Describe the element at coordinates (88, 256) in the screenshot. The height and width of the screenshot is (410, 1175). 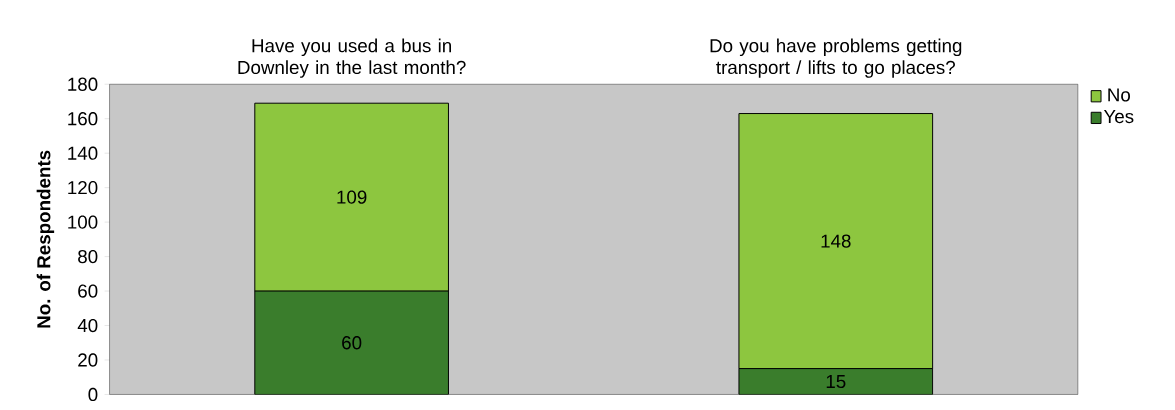
I see `y-tick-label: 80` at that location.